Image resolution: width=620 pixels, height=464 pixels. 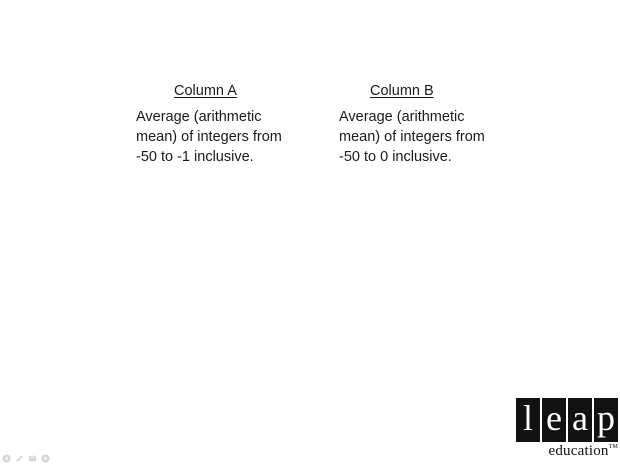 What do you see at coordinates (412, 137) in the screenshot?
I see `column-b-line: mean) of integers from` at bounding box center [412, 137].